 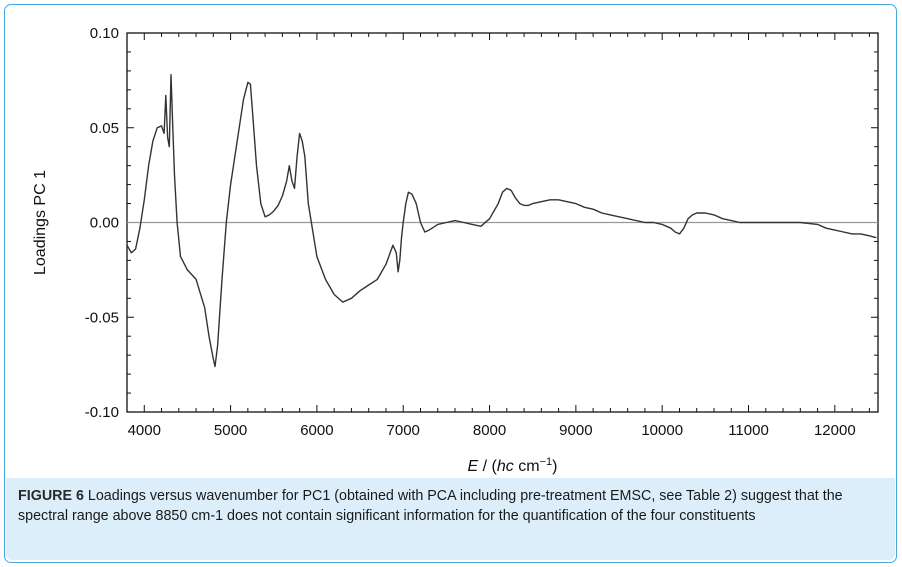 I want to click on x-tick-label: 6000, so click(x=316, y=430).